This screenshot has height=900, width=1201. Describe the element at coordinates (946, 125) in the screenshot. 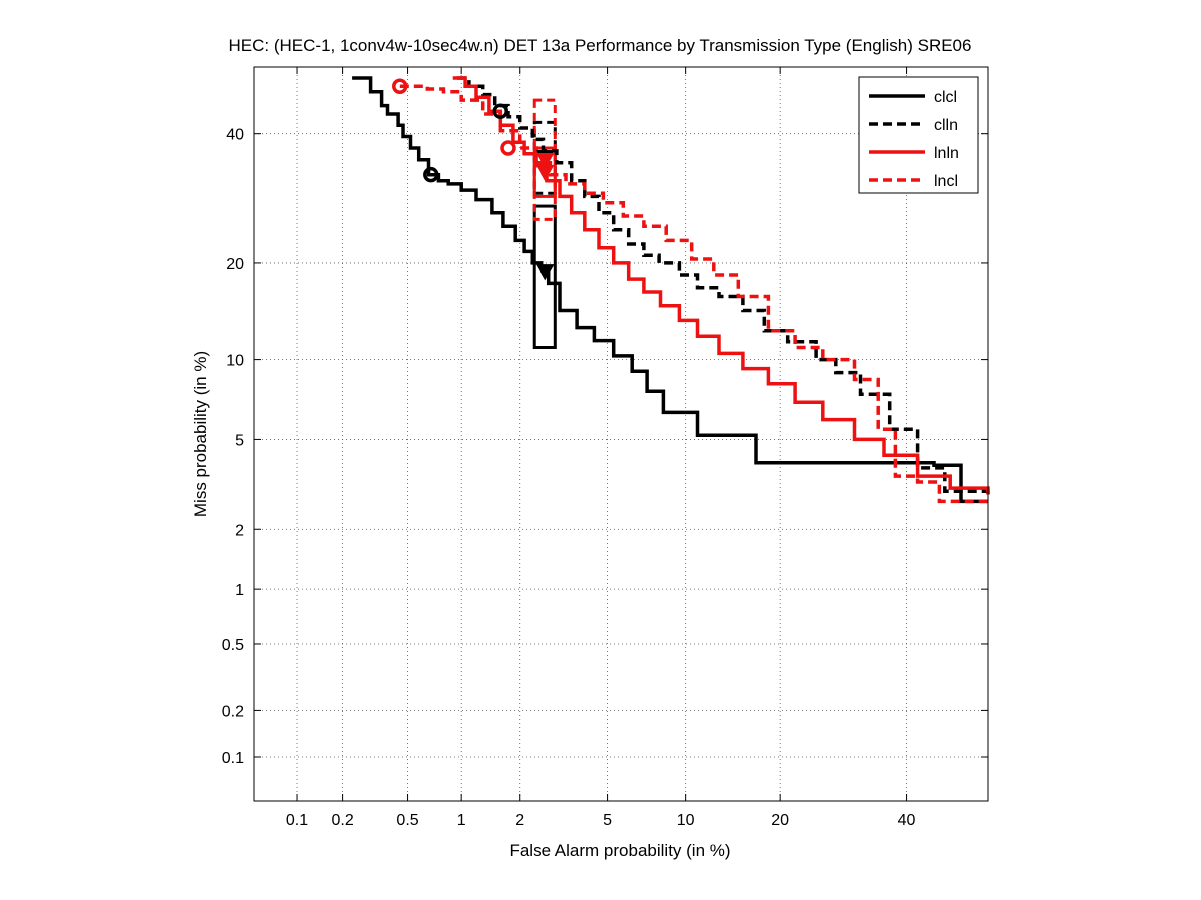

I see `legend-label-clln: clln` at that location.